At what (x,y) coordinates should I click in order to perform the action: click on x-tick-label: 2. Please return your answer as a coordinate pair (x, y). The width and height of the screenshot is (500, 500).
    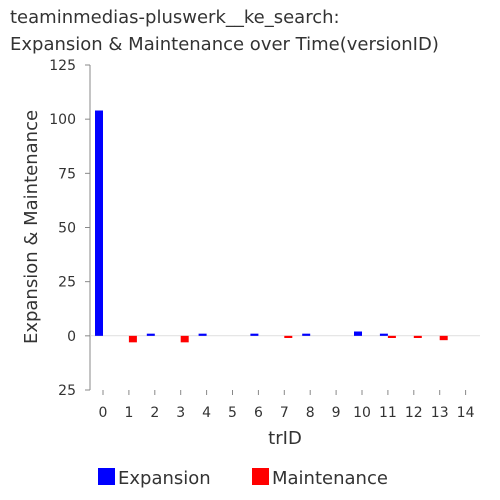
    Looking at the image, I should click on (154, 413).